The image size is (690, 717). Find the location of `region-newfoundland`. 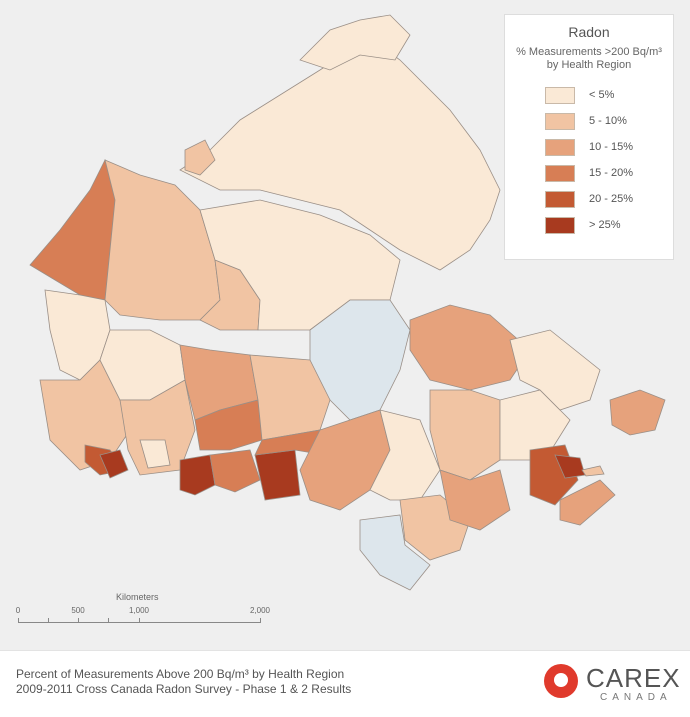

region-newfoundland is located at coordinates (637, 412).